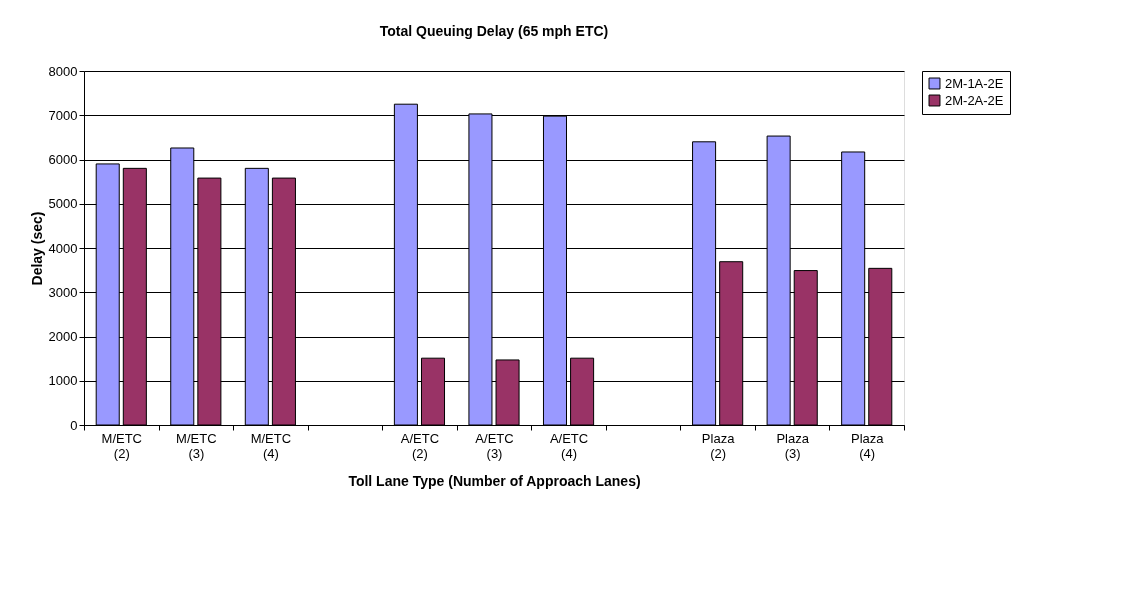  What do you see at coordinates (63, 159) in the screenshot?
I see `y-tick-label: 6000` at bounding box center [63, 159].